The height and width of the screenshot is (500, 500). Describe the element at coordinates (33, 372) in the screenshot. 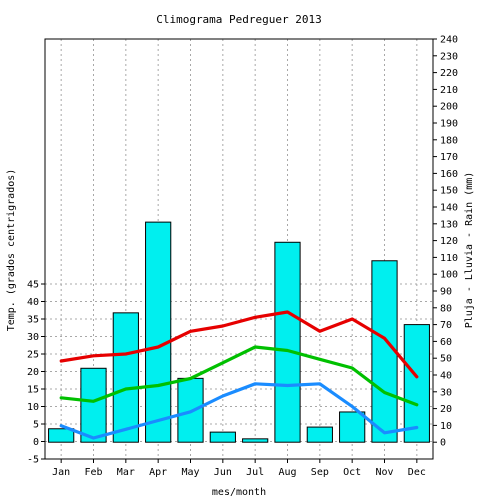

I see `left-tick-label: 20` at that location.